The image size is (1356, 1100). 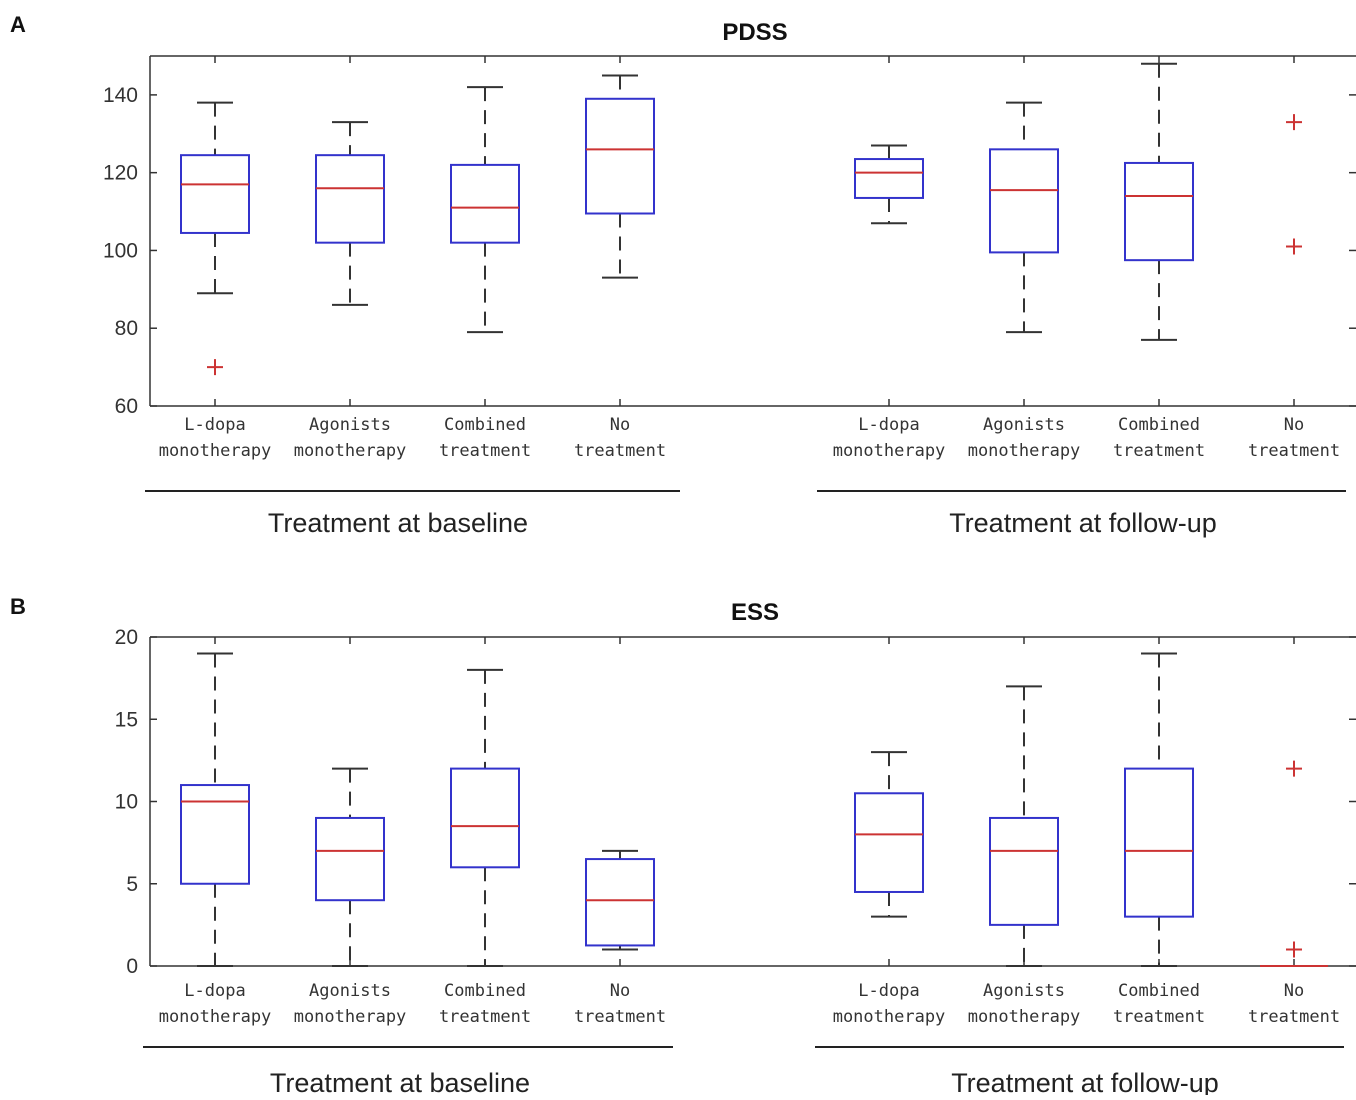 I want to click on panel-letter: B, so click(x=18, y=606).